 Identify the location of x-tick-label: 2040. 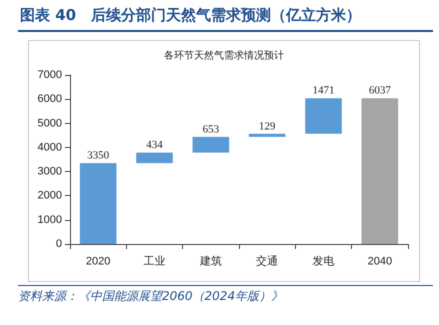
(380, 262).